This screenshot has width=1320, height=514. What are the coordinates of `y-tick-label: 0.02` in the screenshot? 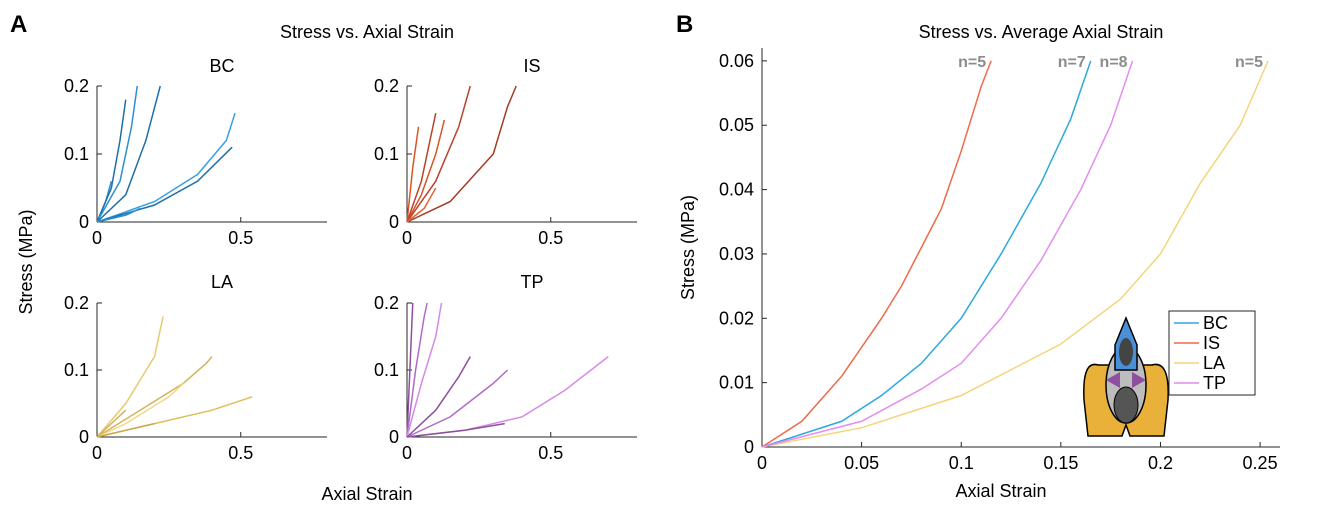 It's located at (736, 318).